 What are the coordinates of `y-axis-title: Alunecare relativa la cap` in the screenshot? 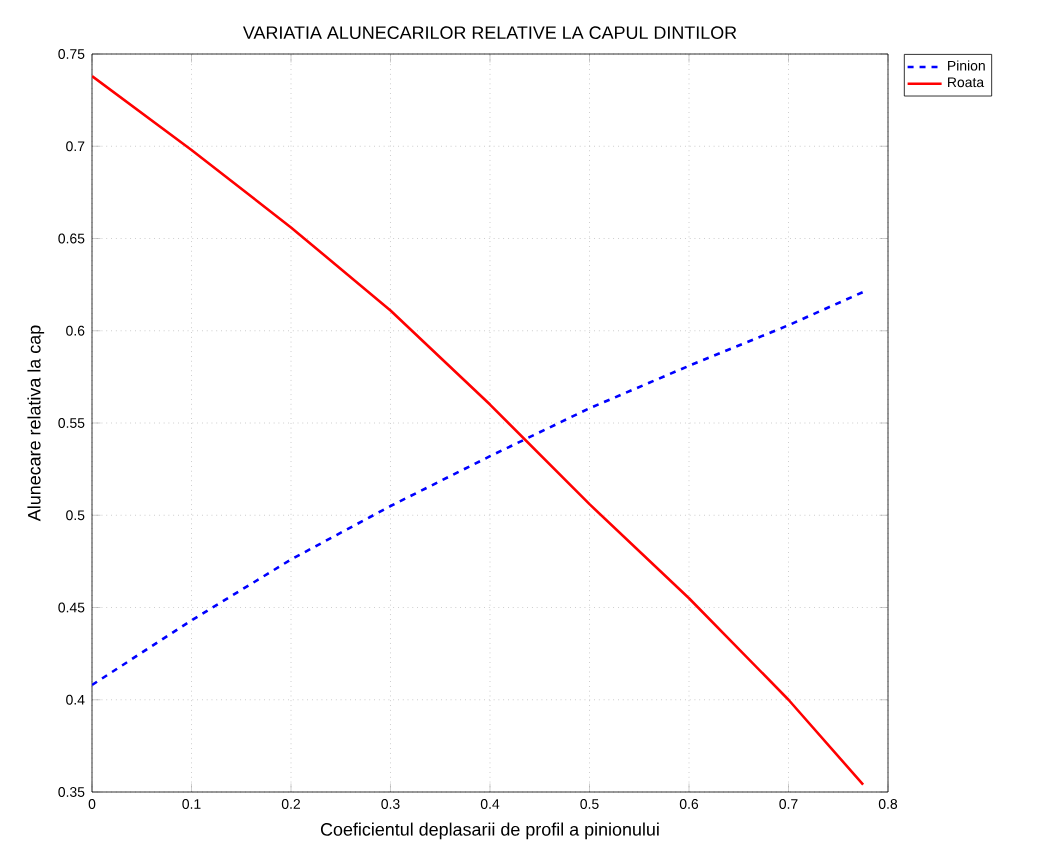 It's located at (36, 423).